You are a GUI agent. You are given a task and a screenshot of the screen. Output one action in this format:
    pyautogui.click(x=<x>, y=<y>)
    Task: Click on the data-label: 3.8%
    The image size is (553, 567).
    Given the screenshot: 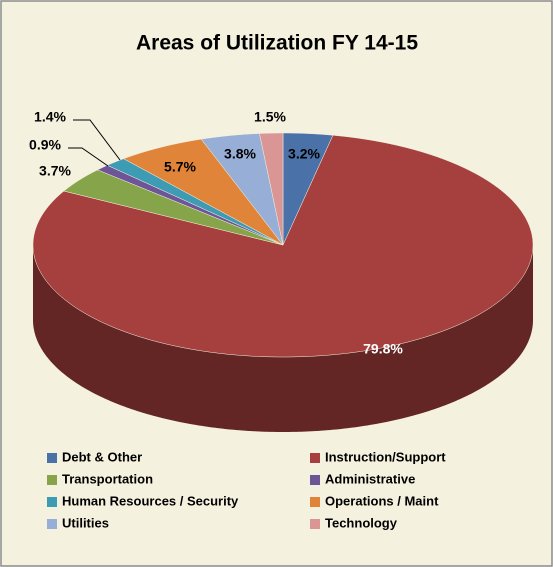 What is the action you would take?
    pyautogui.click(x=240, y=154)
    